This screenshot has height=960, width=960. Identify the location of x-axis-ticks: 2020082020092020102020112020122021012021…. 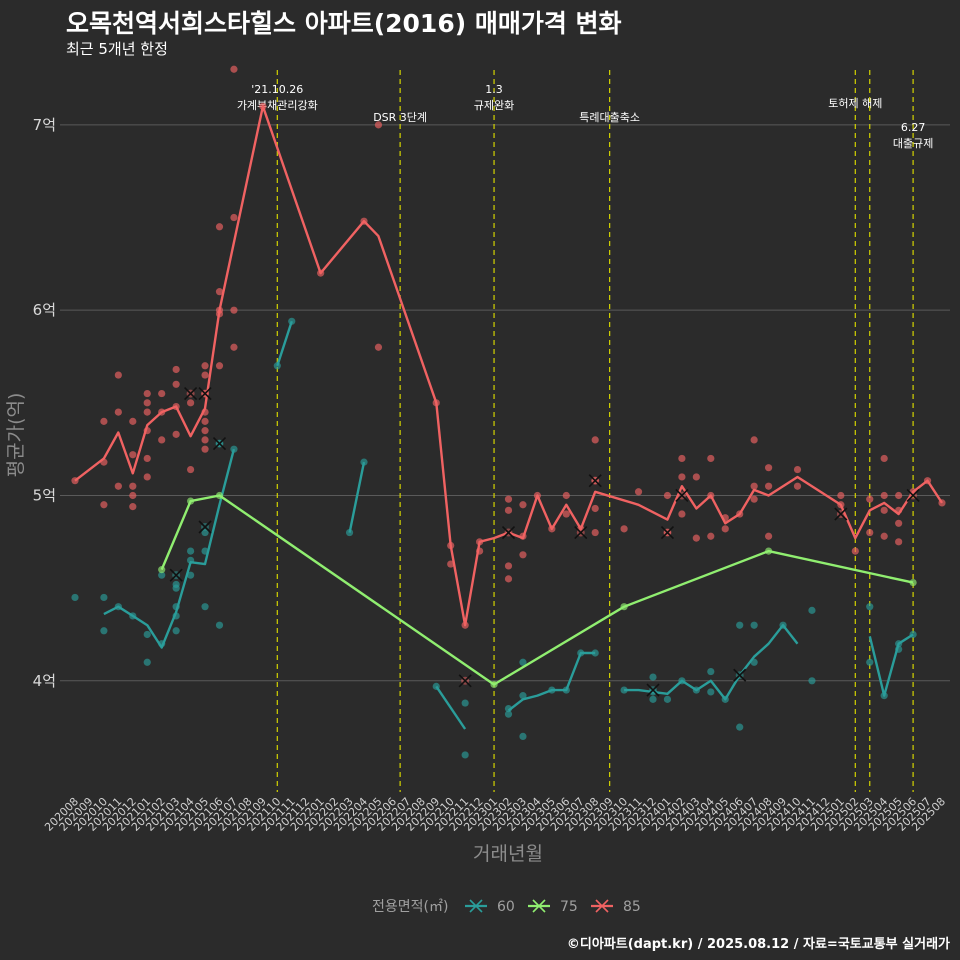
(495, 814).